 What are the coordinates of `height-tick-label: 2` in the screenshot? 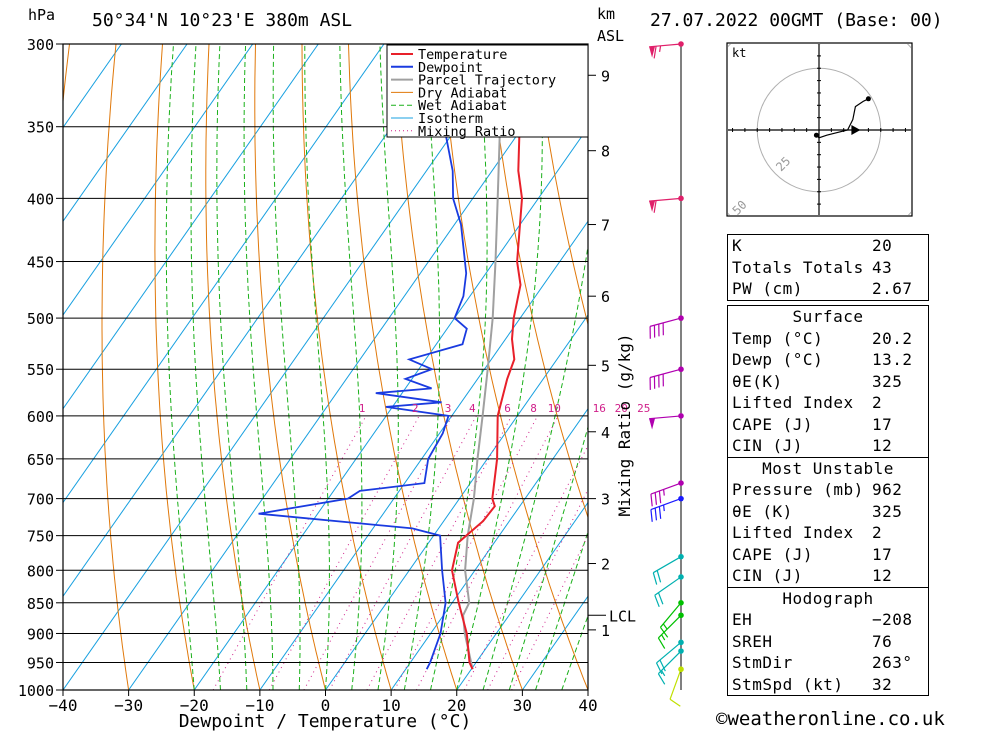 It's located at (605, 565).